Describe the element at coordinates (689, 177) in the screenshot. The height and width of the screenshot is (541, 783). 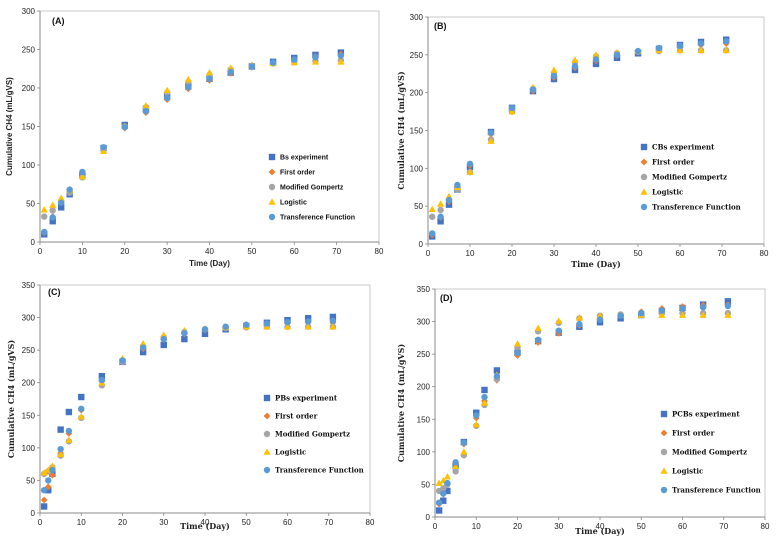
I see `legend-label-modified-gompertz: Modified Gompertz` at that location.